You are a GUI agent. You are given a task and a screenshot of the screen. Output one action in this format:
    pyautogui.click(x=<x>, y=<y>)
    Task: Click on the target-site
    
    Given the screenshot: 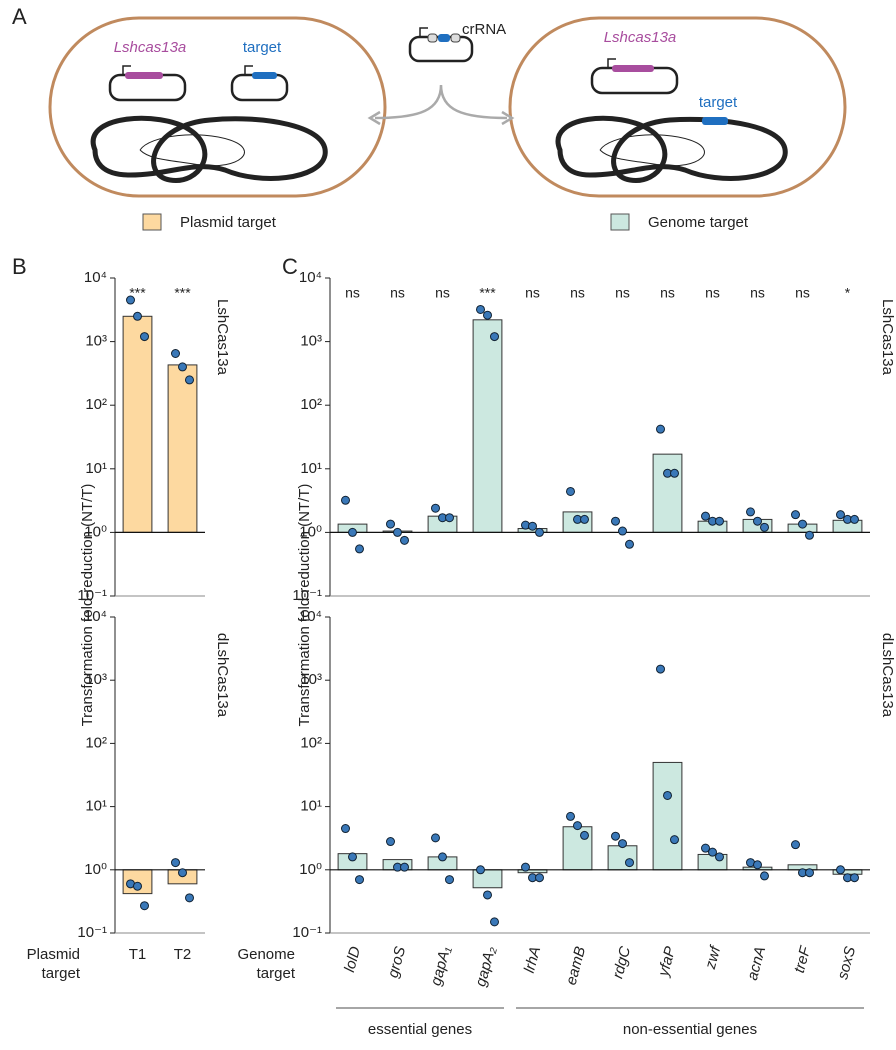 What is the action you would take?
    pyautogui.click(x=264, y=75)
    